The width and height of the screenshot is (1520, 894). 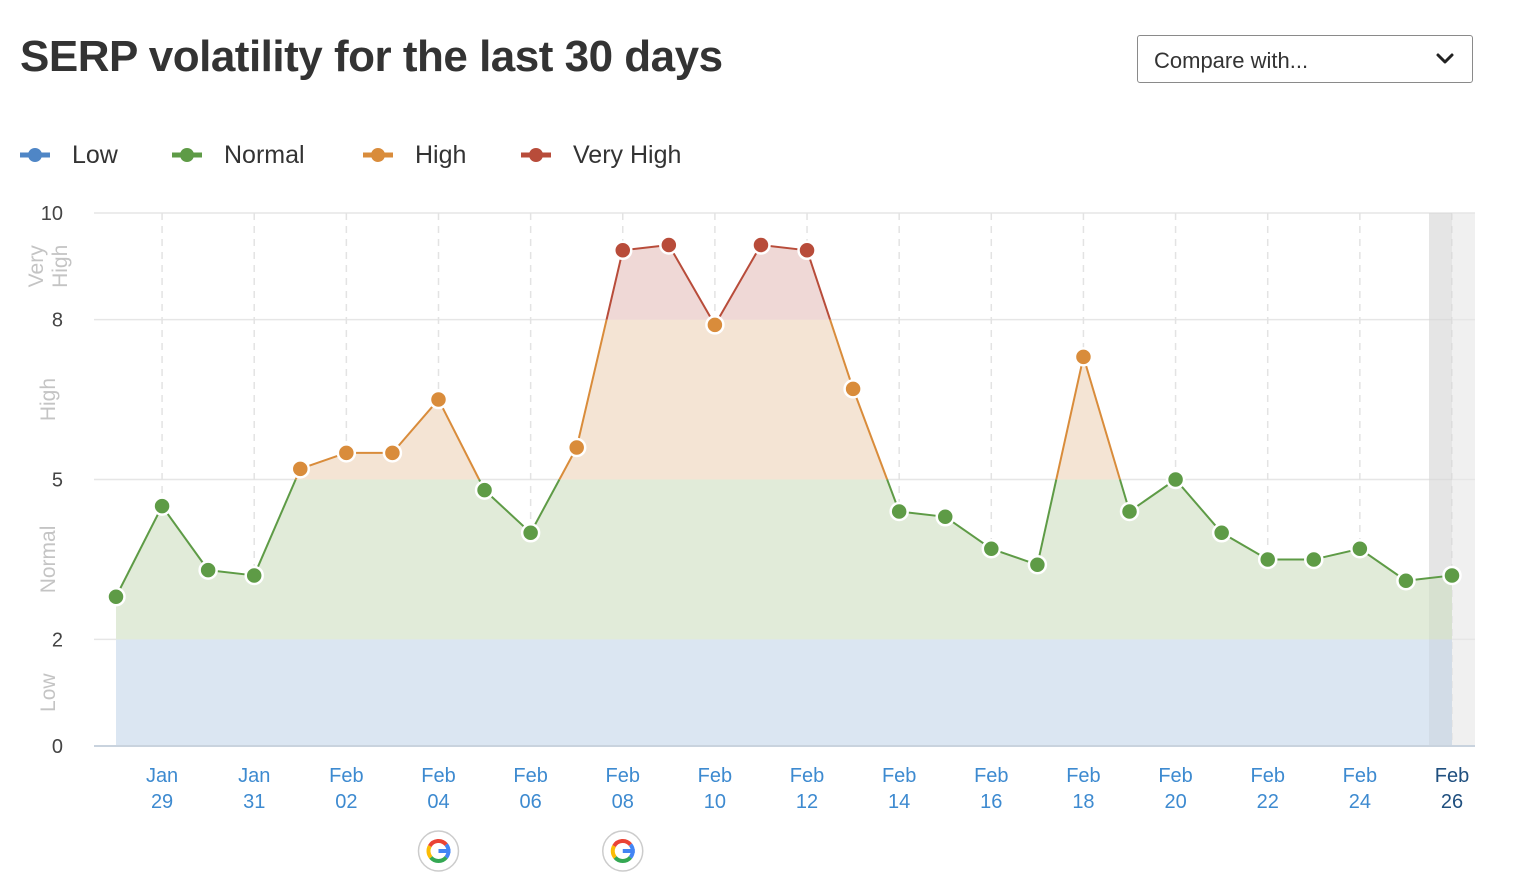 What do you see at coordinates (1268, 802) in the screenshot?
I see `x-tick-label-day: 22` at bounding box center [1268, 802].